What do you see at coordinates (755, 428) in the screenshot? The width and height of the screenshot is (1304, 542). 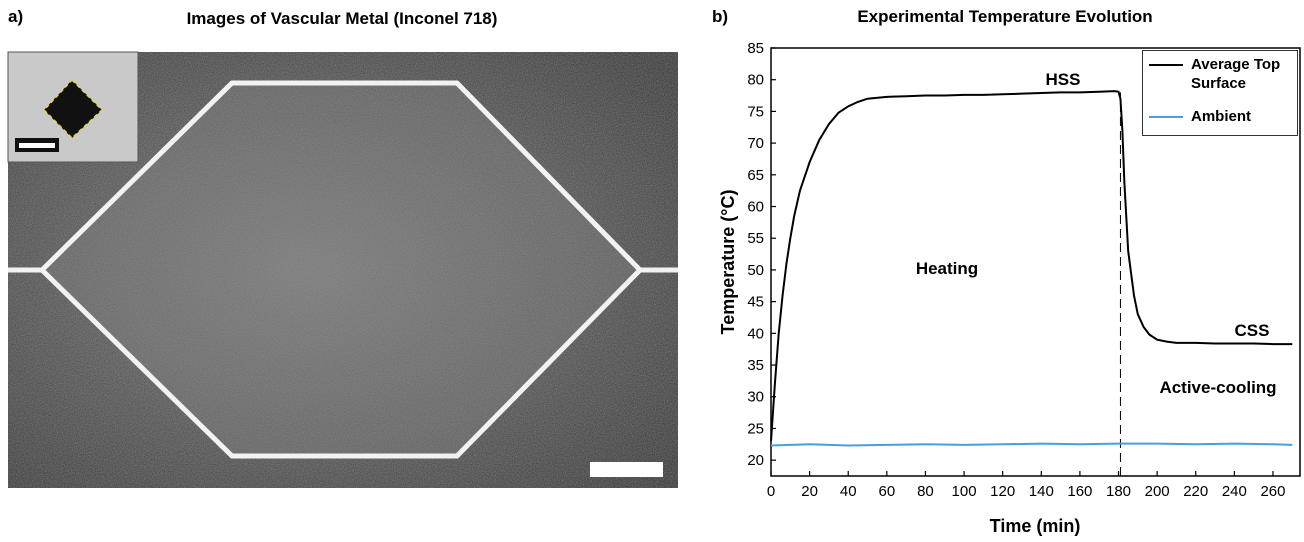 I see `y-tick-label: 25` at bounding box center [755, 428].